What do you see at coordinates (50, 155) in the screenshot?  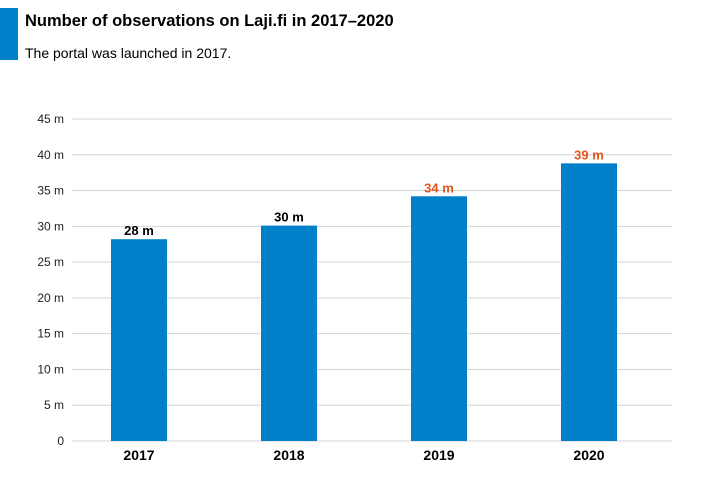 I see `y-tick-label: 40 m` at bounding box center [50, 155].